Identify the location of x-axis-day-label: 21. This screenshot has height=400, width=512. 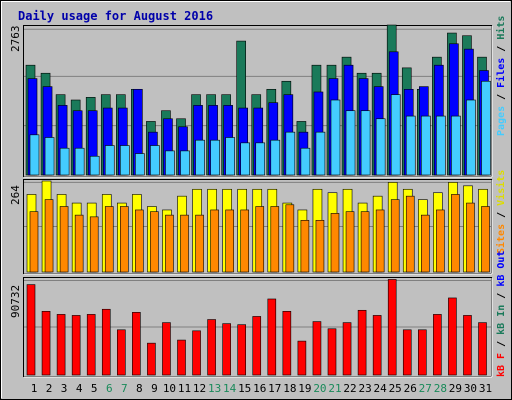
(334, 388).